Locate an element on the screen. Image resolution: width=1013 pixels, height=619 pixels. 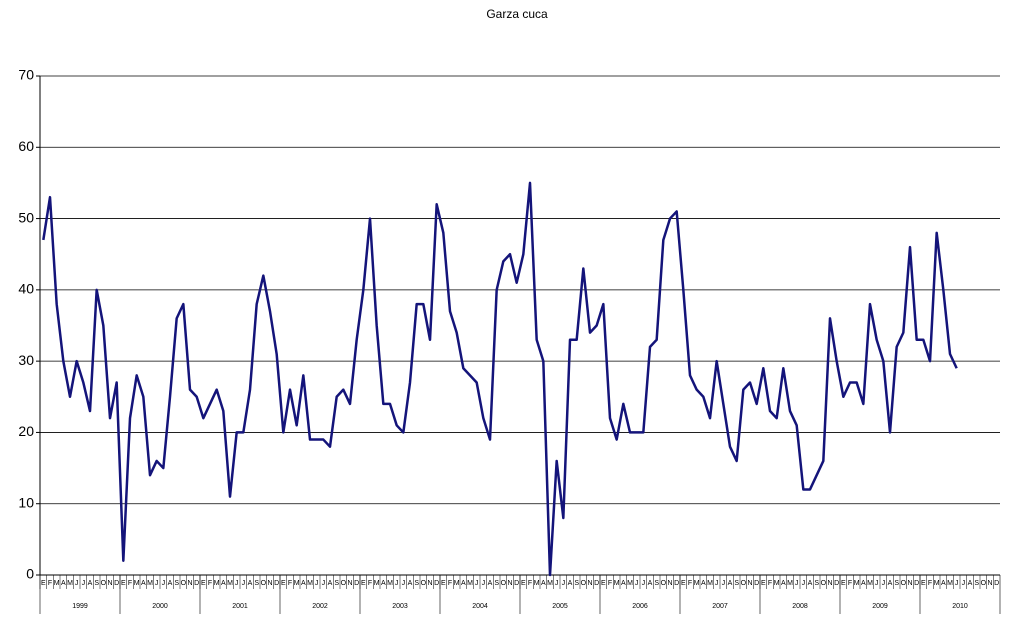
year-label: 2008 is located at coordinates (800, 606).